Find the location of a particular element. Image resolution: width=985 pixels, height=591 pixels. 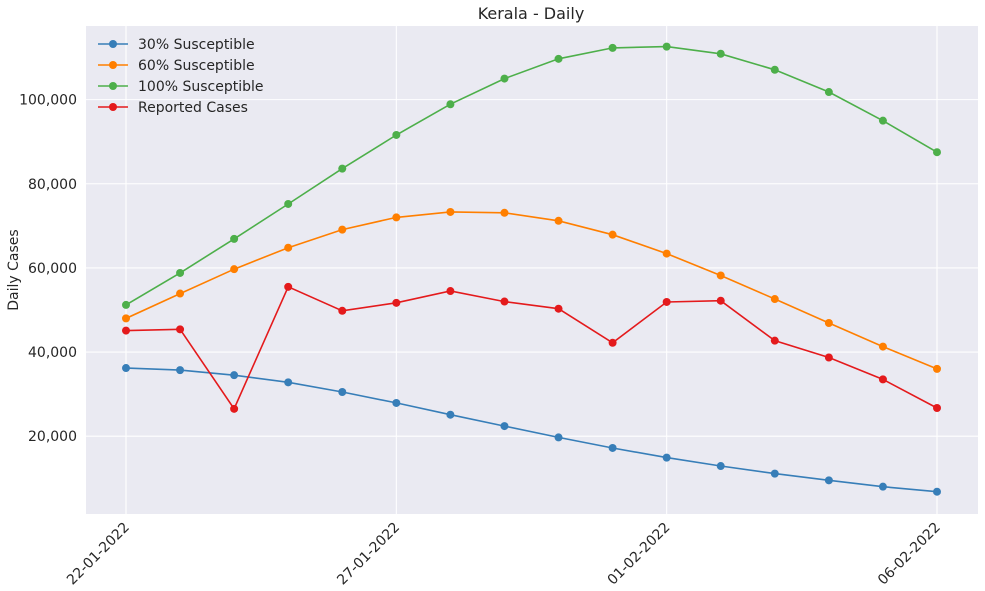

y-tick-label: 100,000 is located at coordinates (48, 101).